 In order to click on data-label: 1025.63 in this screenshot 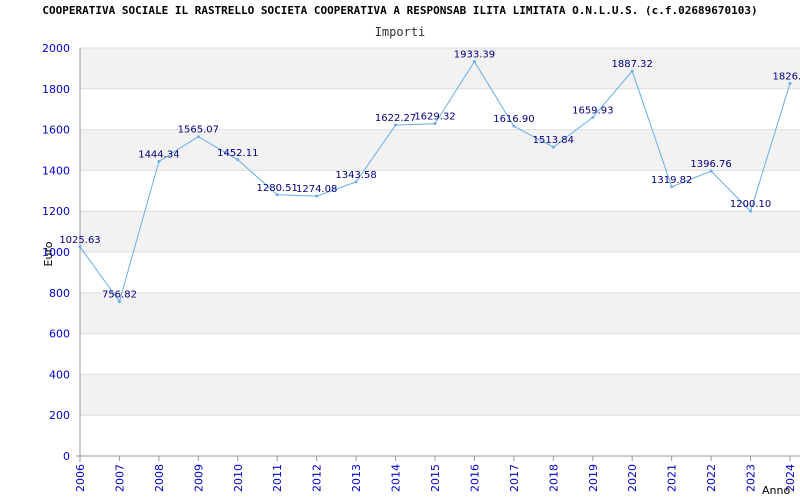, I will do `click(79, 240)`.